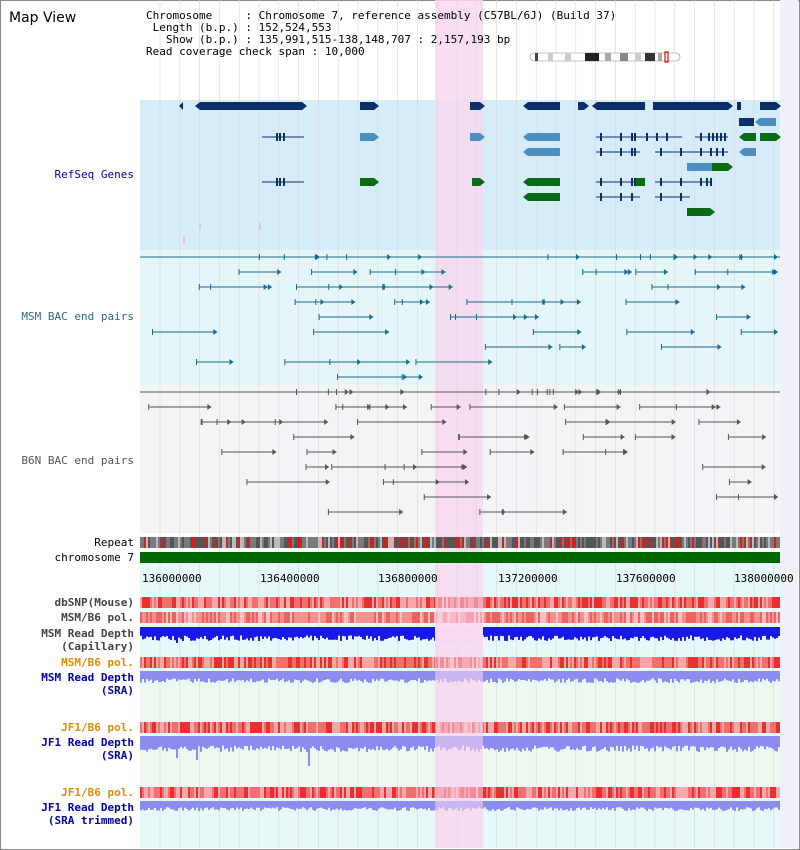 This screenshot has height=850, width=800. What do you see at coordinates (97, 727) in the screenshot?
I see `track-label-jf1-b6-pol: JF1/B6 pol.` at bounding box center [97, 727].